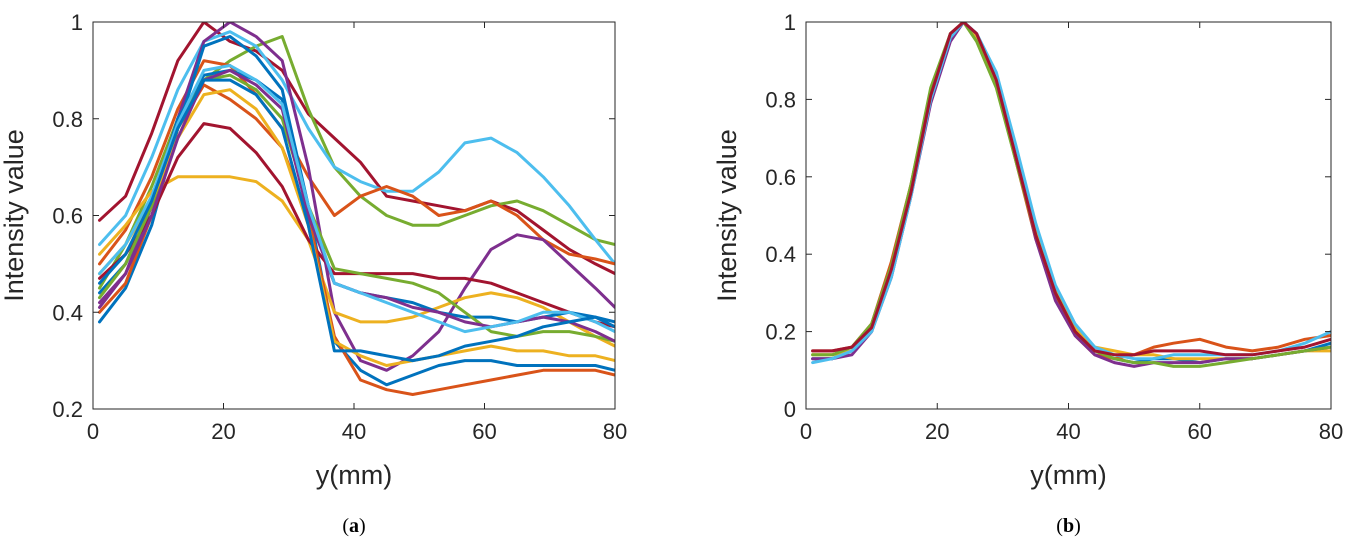  What do you see at coordinates (67, 409) in the screenshot?
I see `panel-a-y-tick-label: 0.2` at bounding box center [67, 409].